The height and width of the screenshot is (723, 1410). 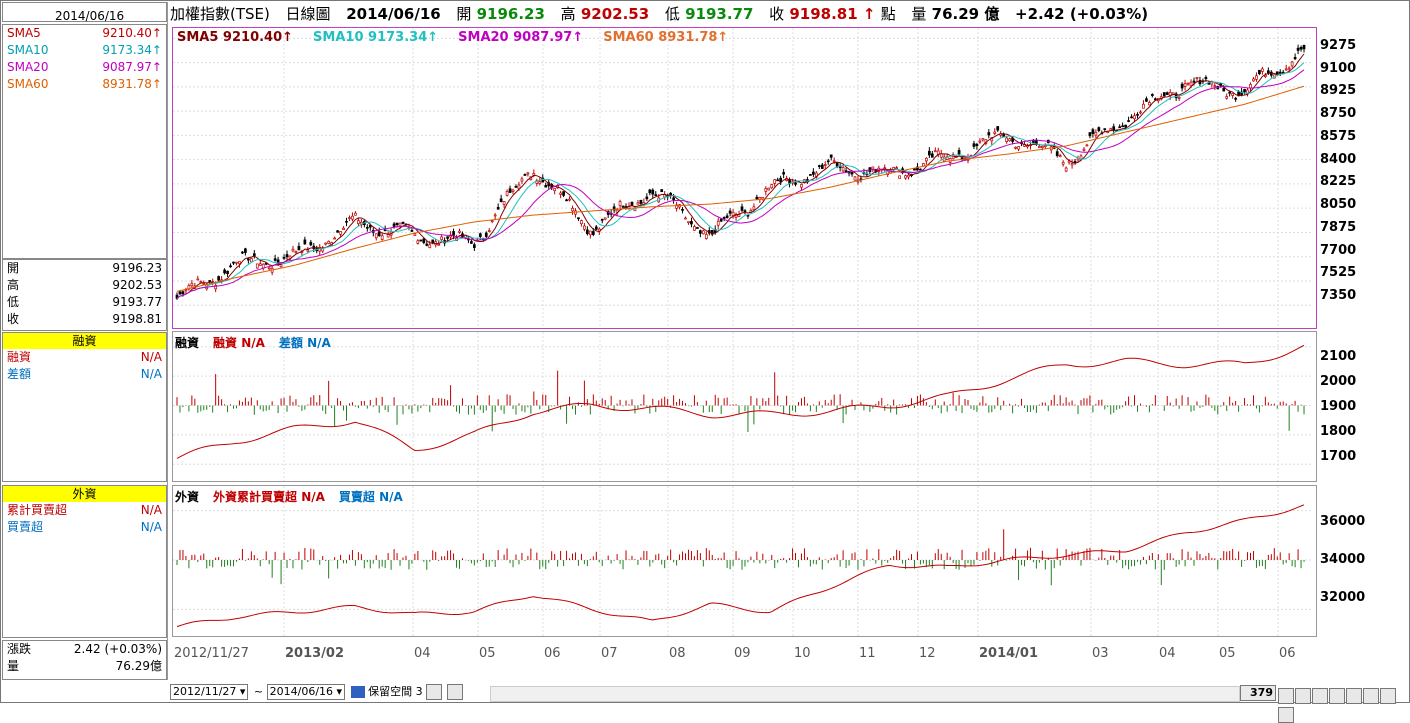 I want to click on date-tick-5: 07, so click(x=609, y=653).